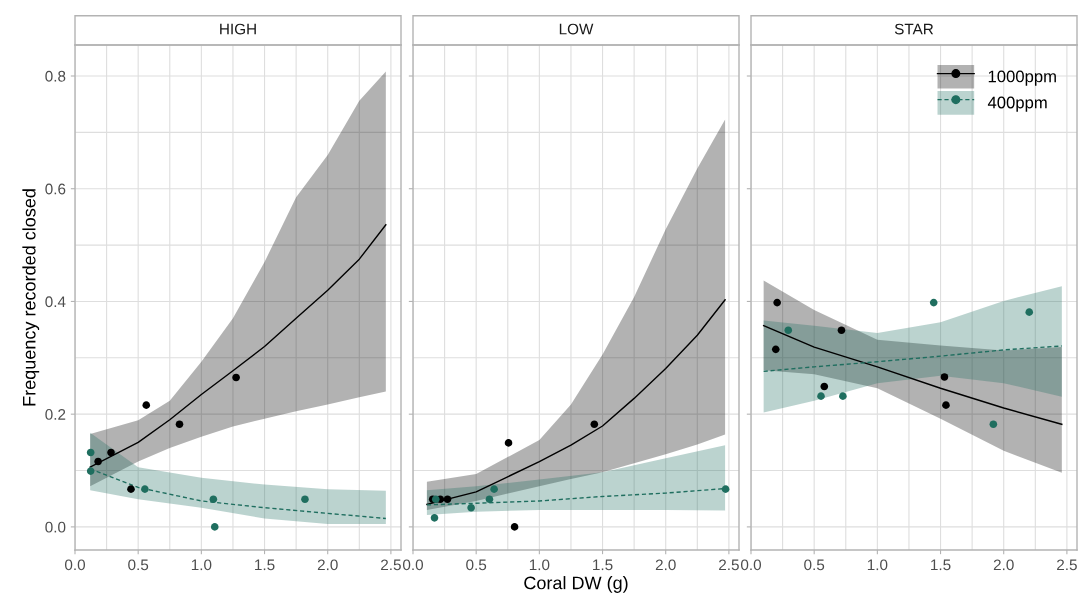  I want to click on y-tick-label: 0.2, so click(55, 414).